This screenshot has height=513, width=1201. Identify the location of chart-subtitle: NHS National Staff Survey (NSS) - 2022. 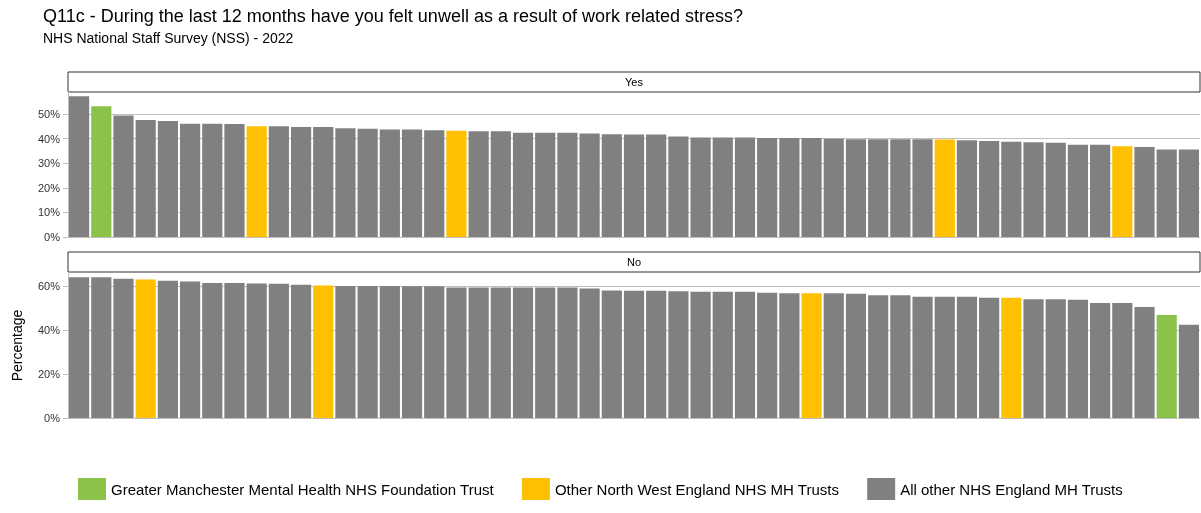
(168, 38).